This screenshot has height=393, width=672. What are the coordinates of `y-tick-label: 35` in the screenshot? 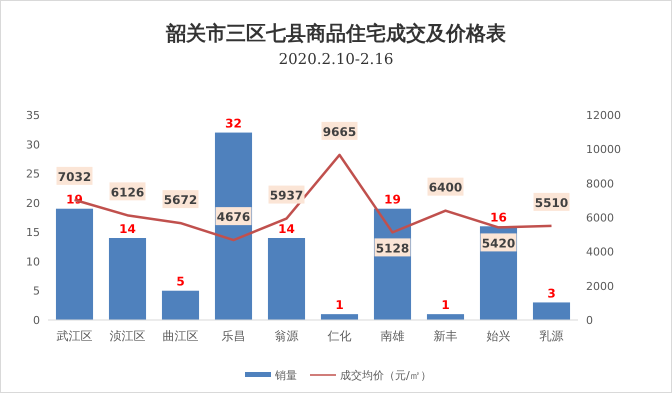 It's located at (33, 115).